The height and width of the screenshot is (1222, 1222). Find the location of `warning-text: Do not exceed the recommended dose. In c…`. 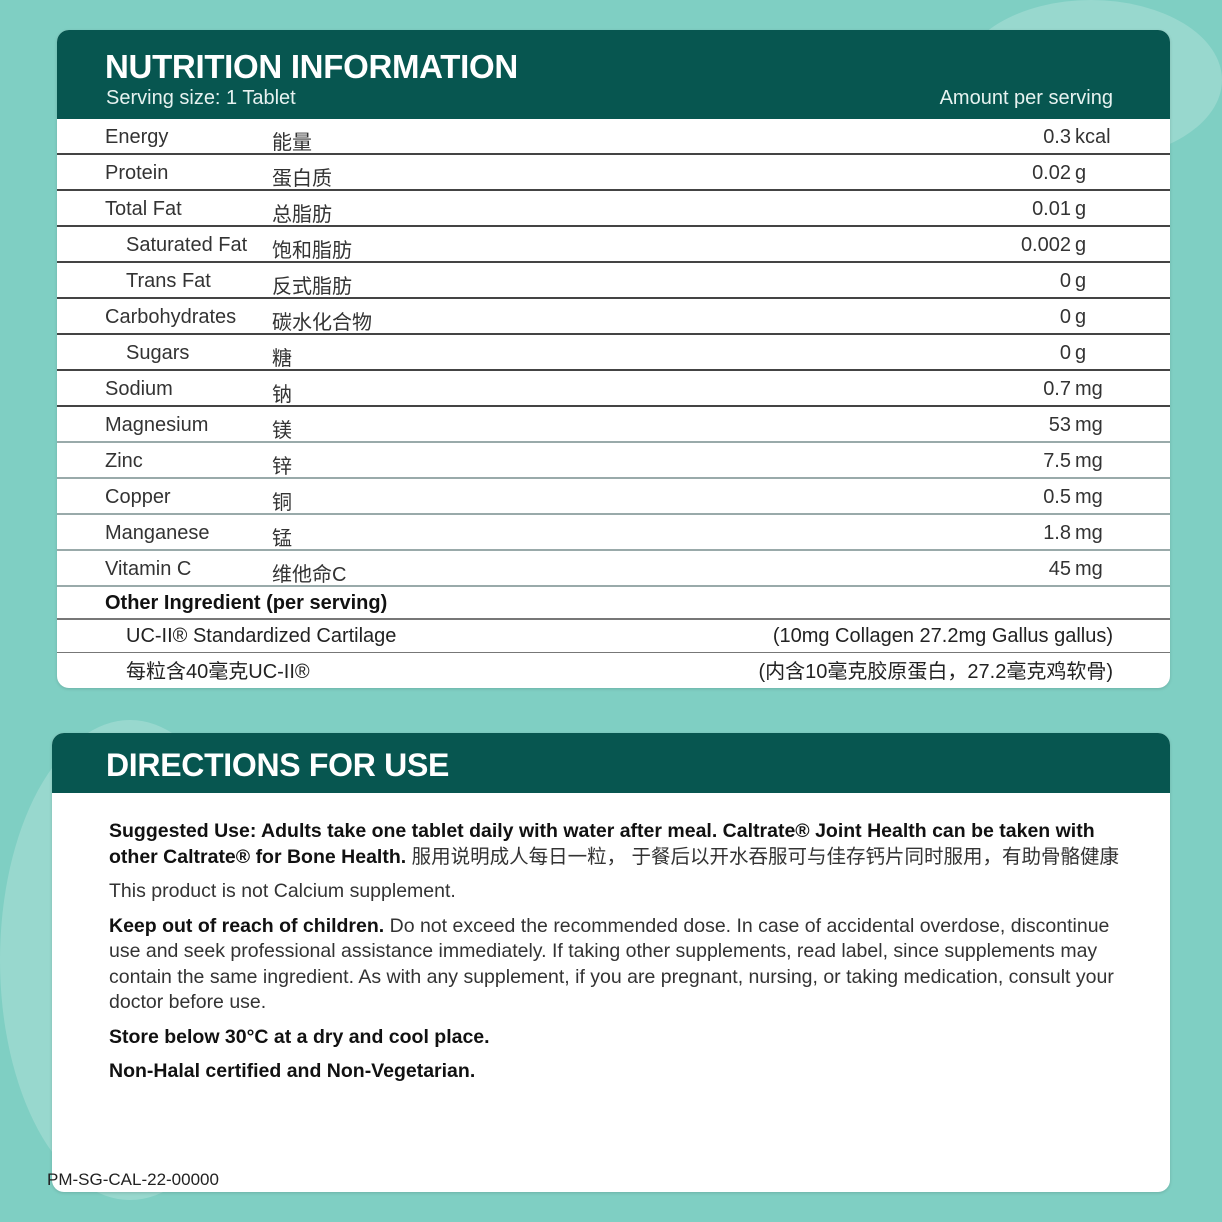

warning-text: Do not exceed the recommended dose. In c… is located at coordinates (611, 964).